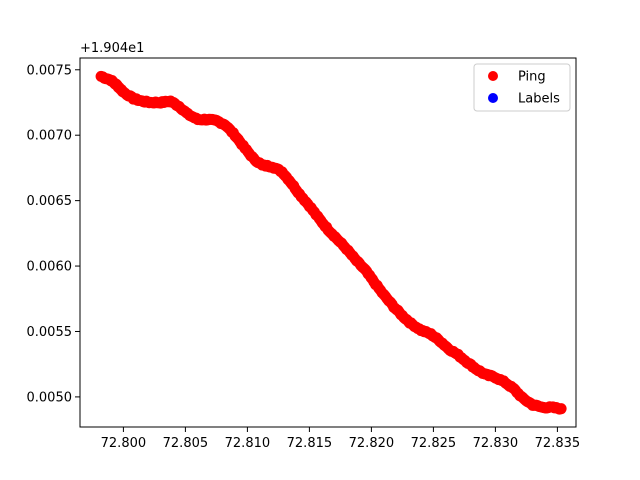 The height and width of the screenshot is (480, 640). I want to click on legend: Ping Labels, so click(522, 87).